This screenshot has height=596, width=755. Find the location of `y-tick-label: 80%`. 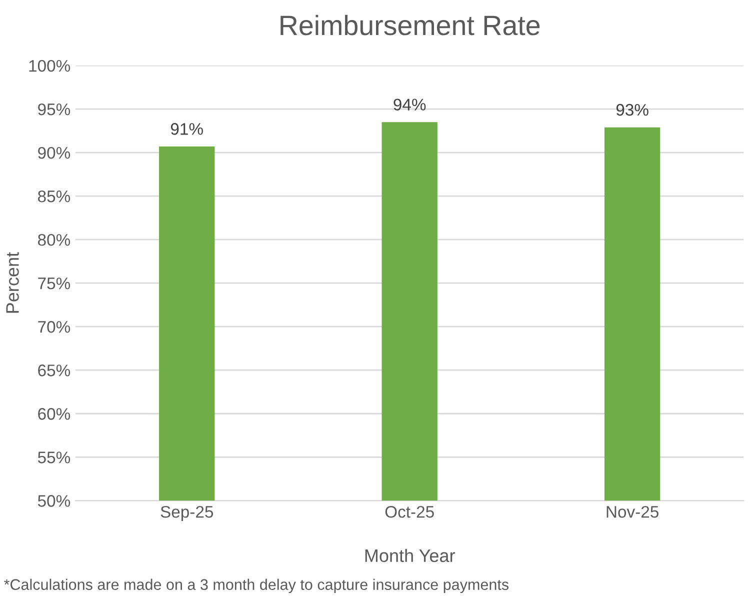

y-tick-label: 80% is located at coordinates (54, 240).